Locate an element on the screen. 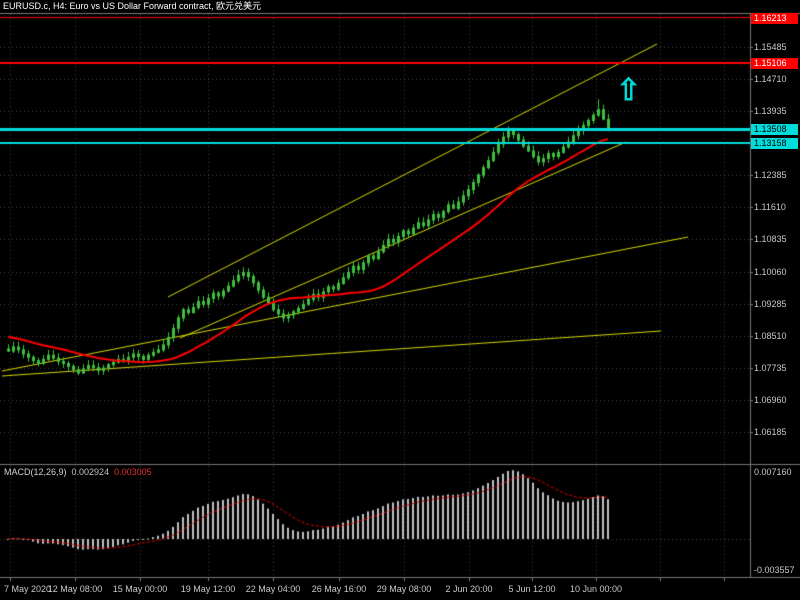 This screenshot has width=800, height=600. price-line-badge: 1.16213 is located at coordinates (774, 18).